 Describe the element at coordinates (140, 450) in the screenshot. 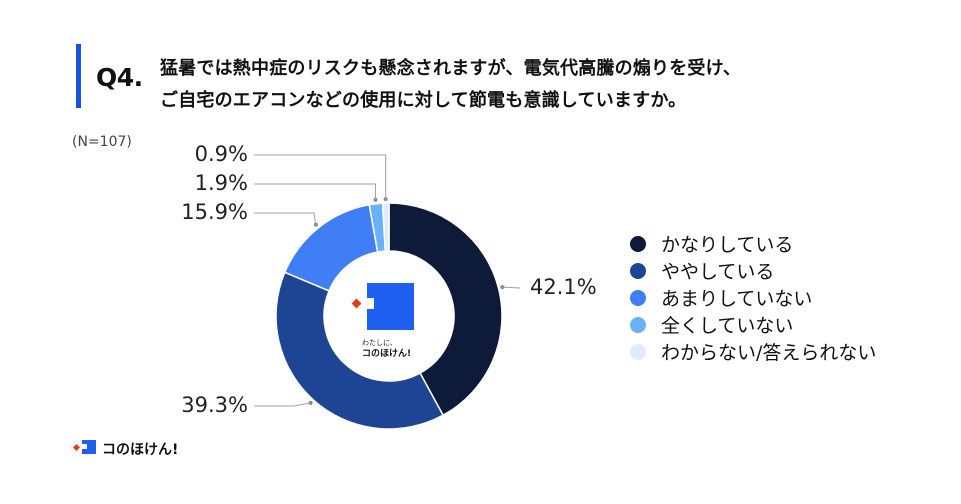

I see `footer-logo-name: コのほけん!` at that location.